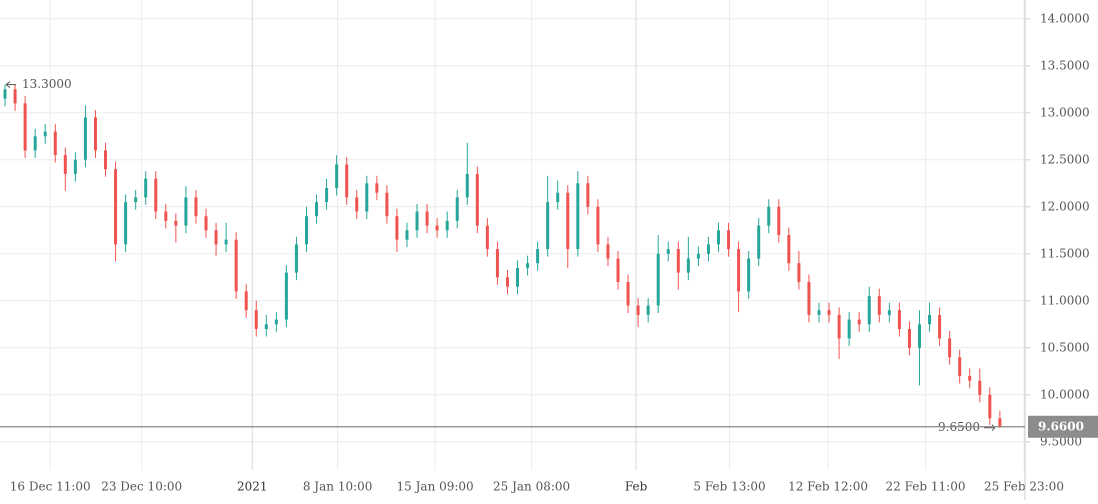 The height and width of the screenshot is (504, 1098). What do you see at coordinates (50, 487) in the screenshot?
I see `x-tick-label: 16 Dec 11:00` at bounding box center [50, 487].